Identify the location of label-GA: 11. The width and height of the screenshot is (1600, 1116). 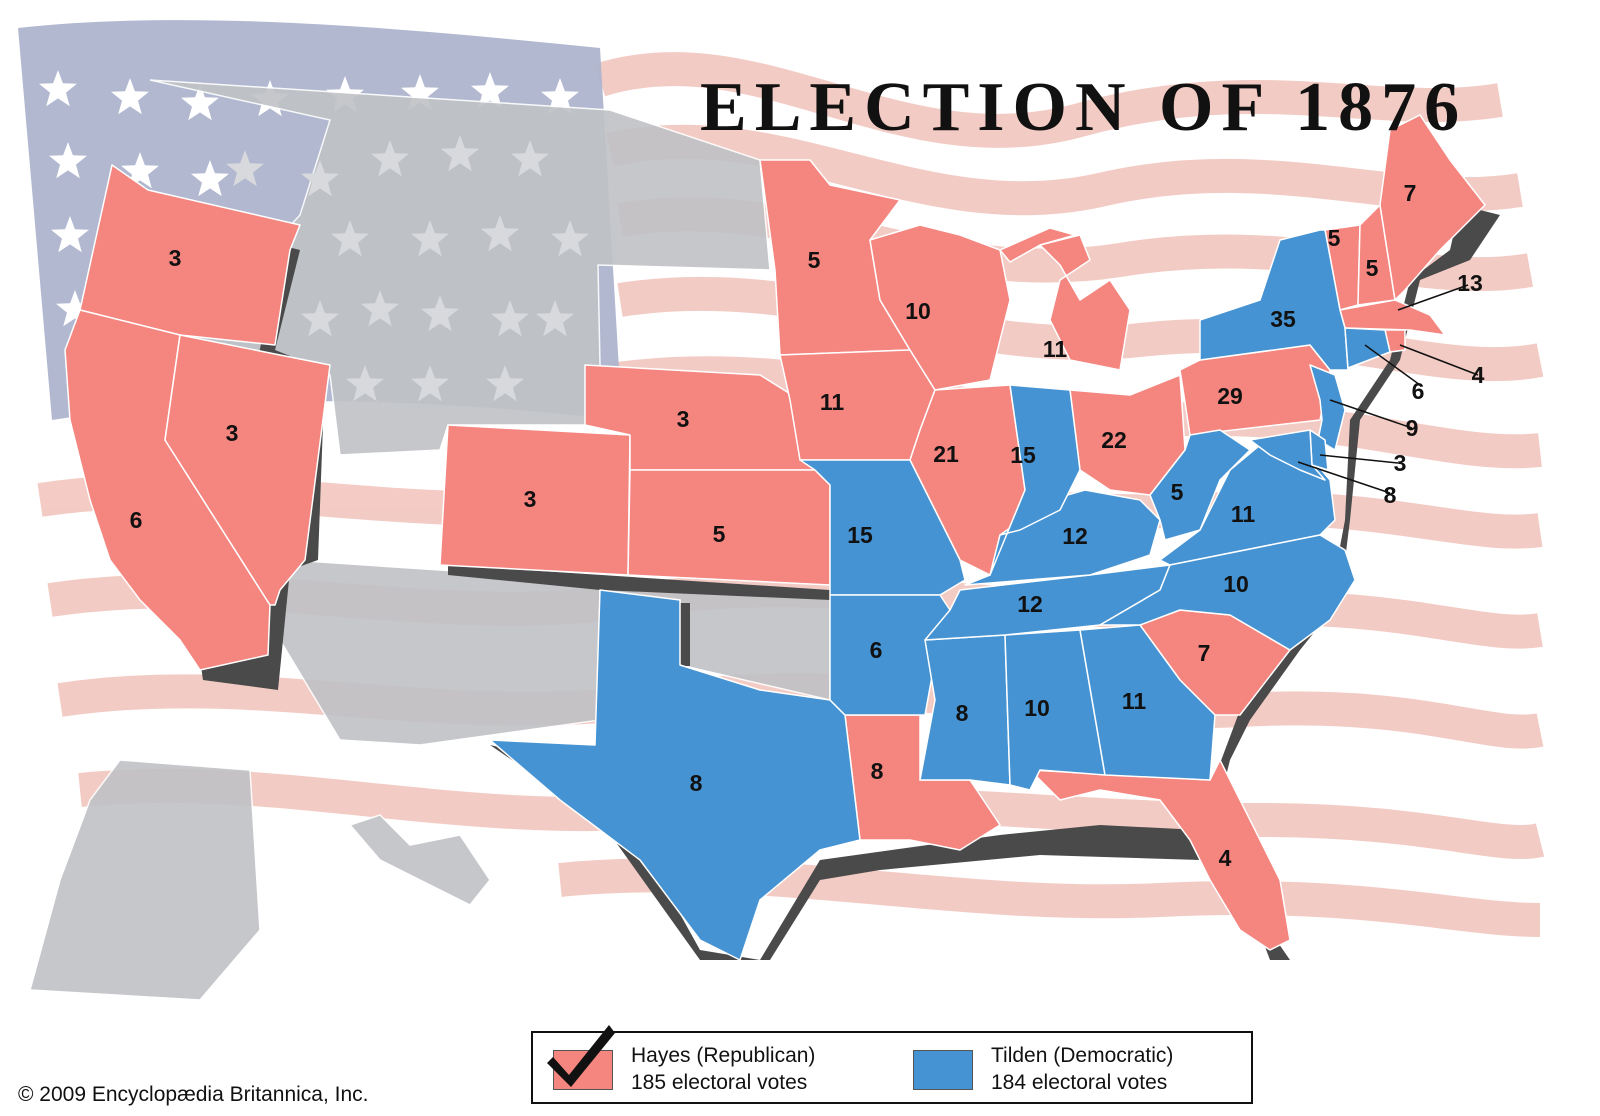
(1134, 701).